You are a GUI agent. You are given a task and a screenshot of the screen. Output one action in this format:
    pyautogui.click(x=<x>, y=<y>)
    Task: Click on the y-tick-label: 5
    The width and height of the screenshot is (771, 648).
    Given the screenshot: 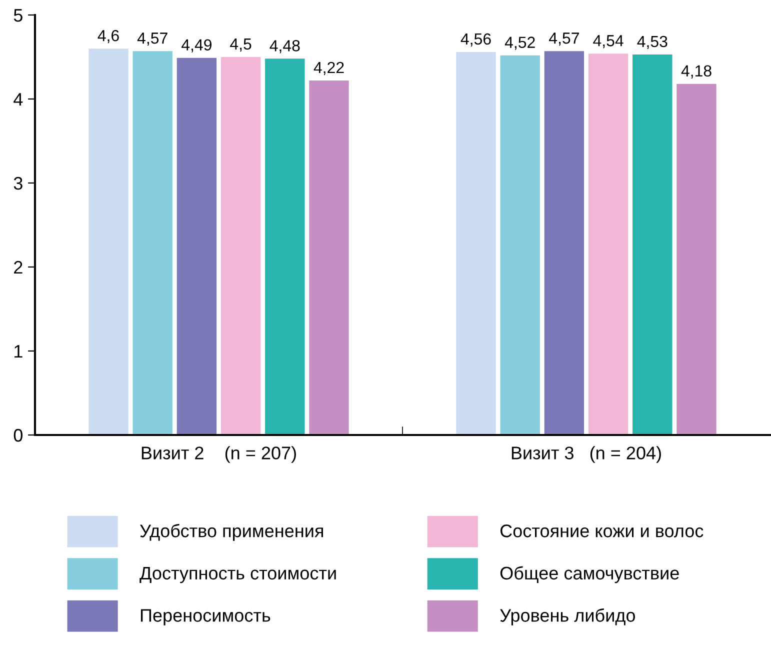 What is the action you would take?
    pyautogui.click(x=18, y=15)
    